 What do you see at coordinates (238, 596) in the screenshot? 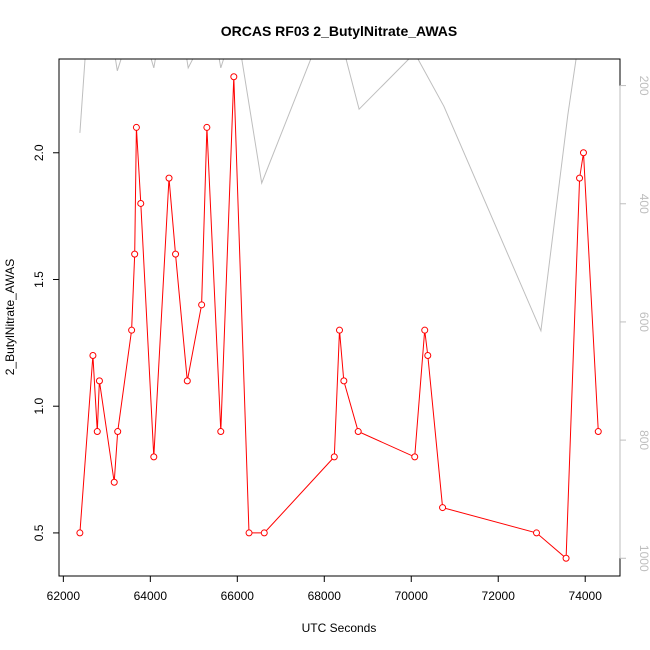
I see `x-tick-label: 66000` at bounding box center [238, 596].